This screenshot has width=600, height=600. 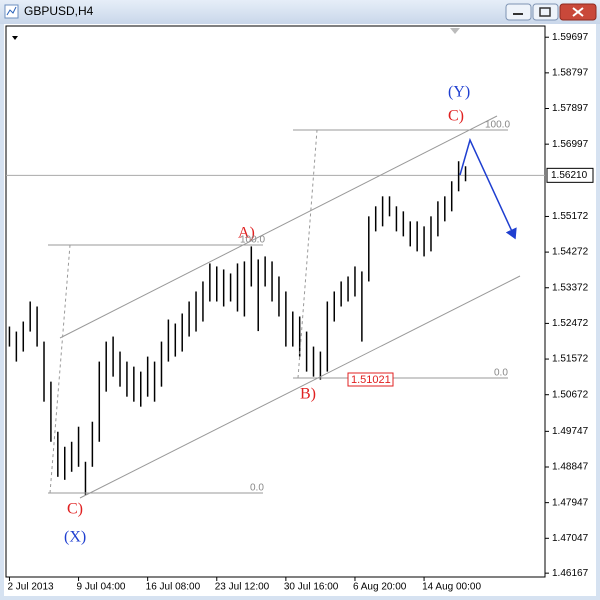 What do you see at coordinates (59, 11) in the screenshot?
I see `window-title: GBPUSD,H4` at bounding box center [59, 11].